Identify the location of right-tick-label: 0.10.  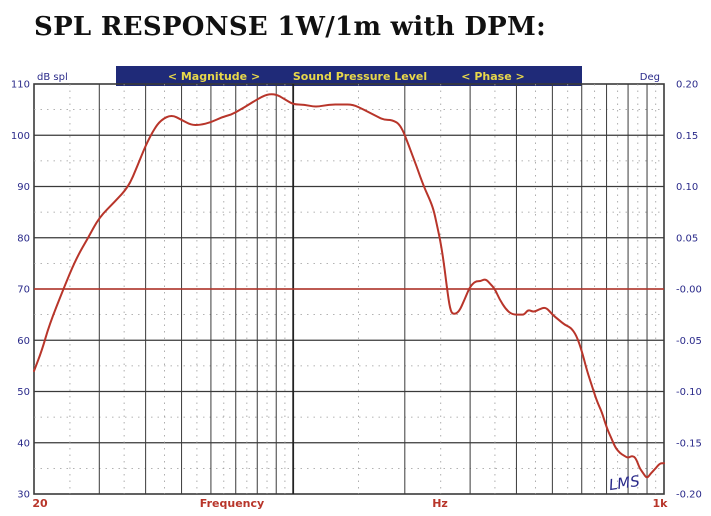
(687, 187).